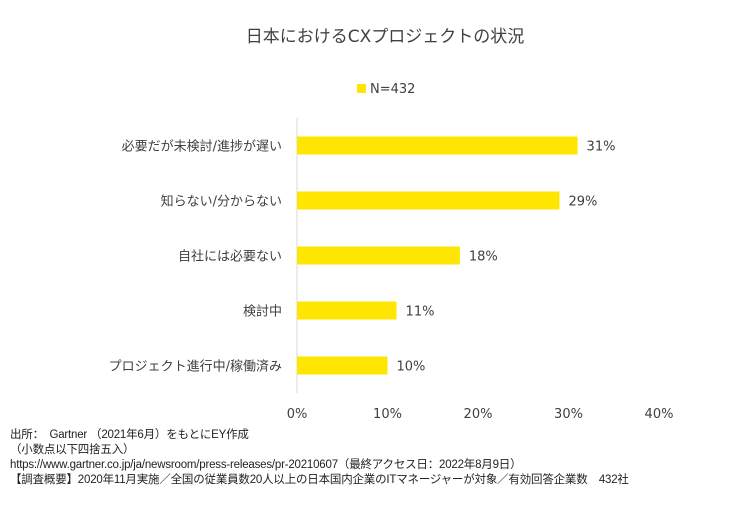 This screenshot has width=740, height=510. What do you see at coordinates (483, 257) in the screenshot?
I see `data-label: 18%` at bounding box center [483, 257].